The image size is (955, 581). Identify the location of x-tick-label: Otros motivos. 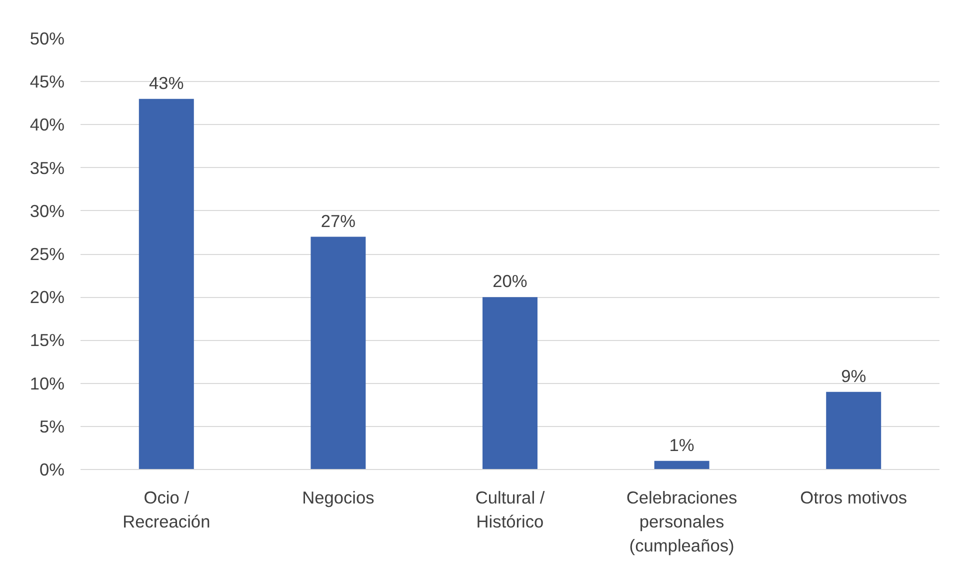
(854, 498).